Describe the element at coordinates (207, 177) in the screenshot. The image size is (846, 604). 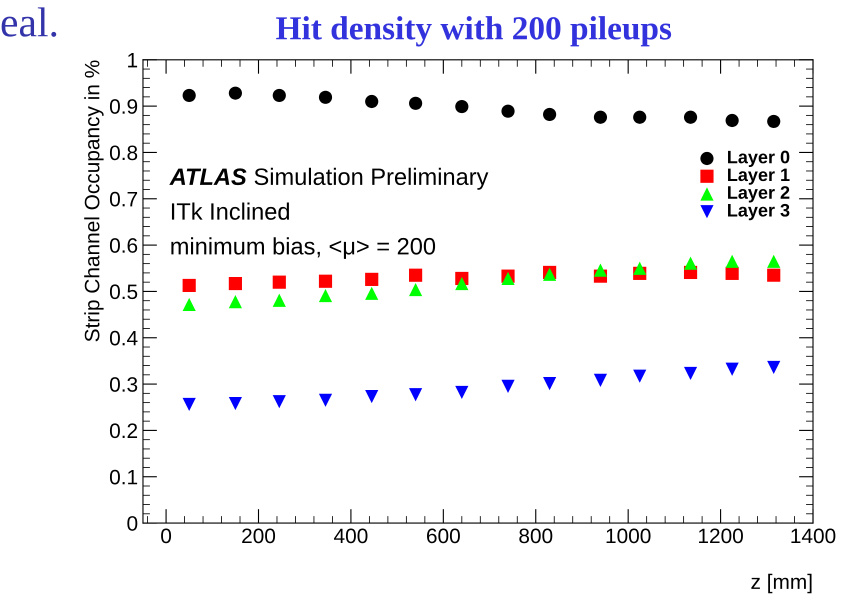
I see `annotation: ATLAS` at that location.